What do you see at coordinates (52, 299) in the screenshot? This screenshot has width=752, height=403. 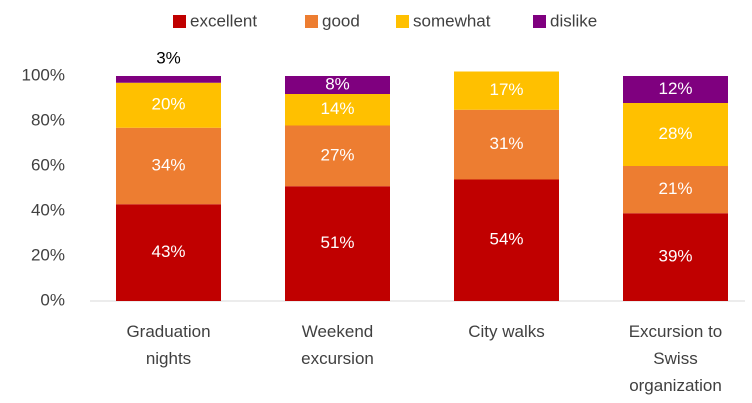 I see `y-tick-label: 0%` at bounding box center [52, 299].